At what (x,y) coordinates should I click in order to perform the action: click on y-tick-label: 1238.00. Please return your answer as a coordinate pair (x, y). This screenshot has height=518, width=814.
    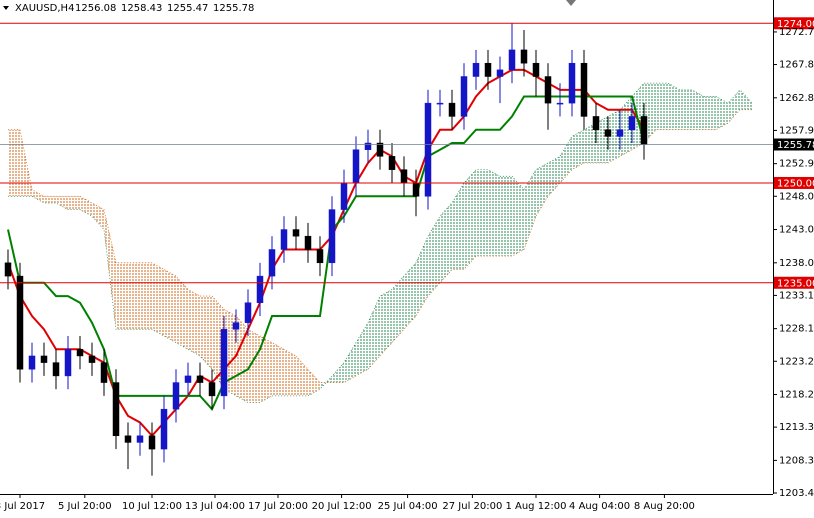
    Looking at the image, I should click on (796, 263).